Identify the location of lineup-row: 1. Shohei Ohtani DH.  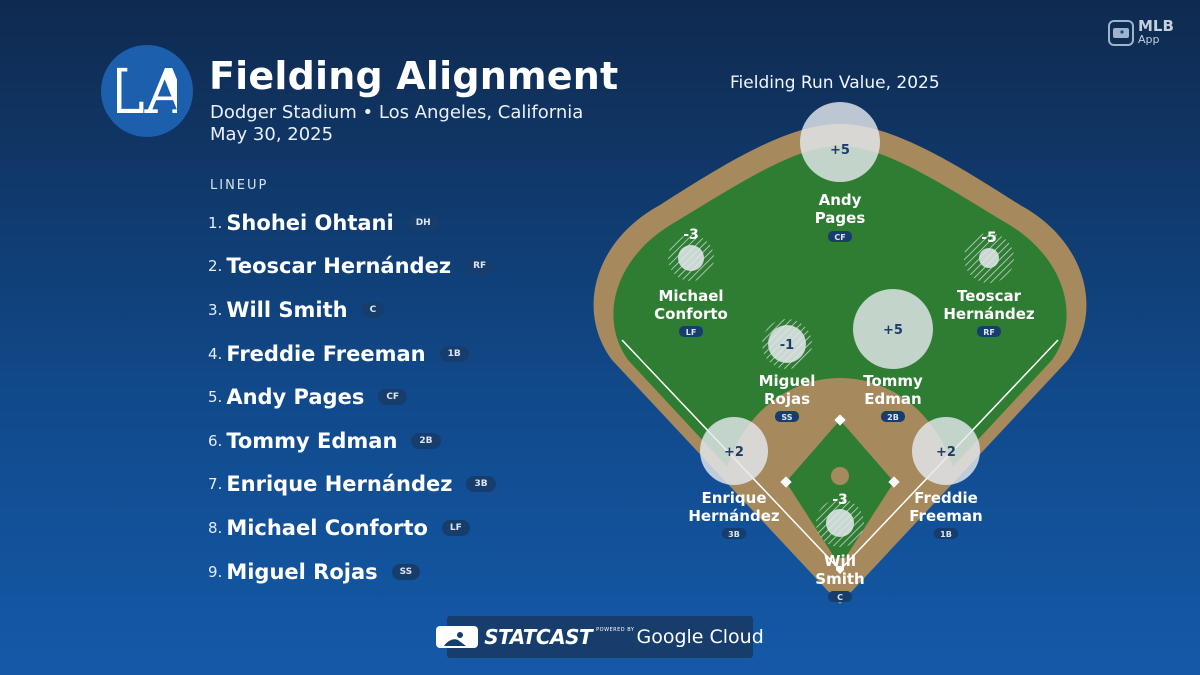
(352, 223).